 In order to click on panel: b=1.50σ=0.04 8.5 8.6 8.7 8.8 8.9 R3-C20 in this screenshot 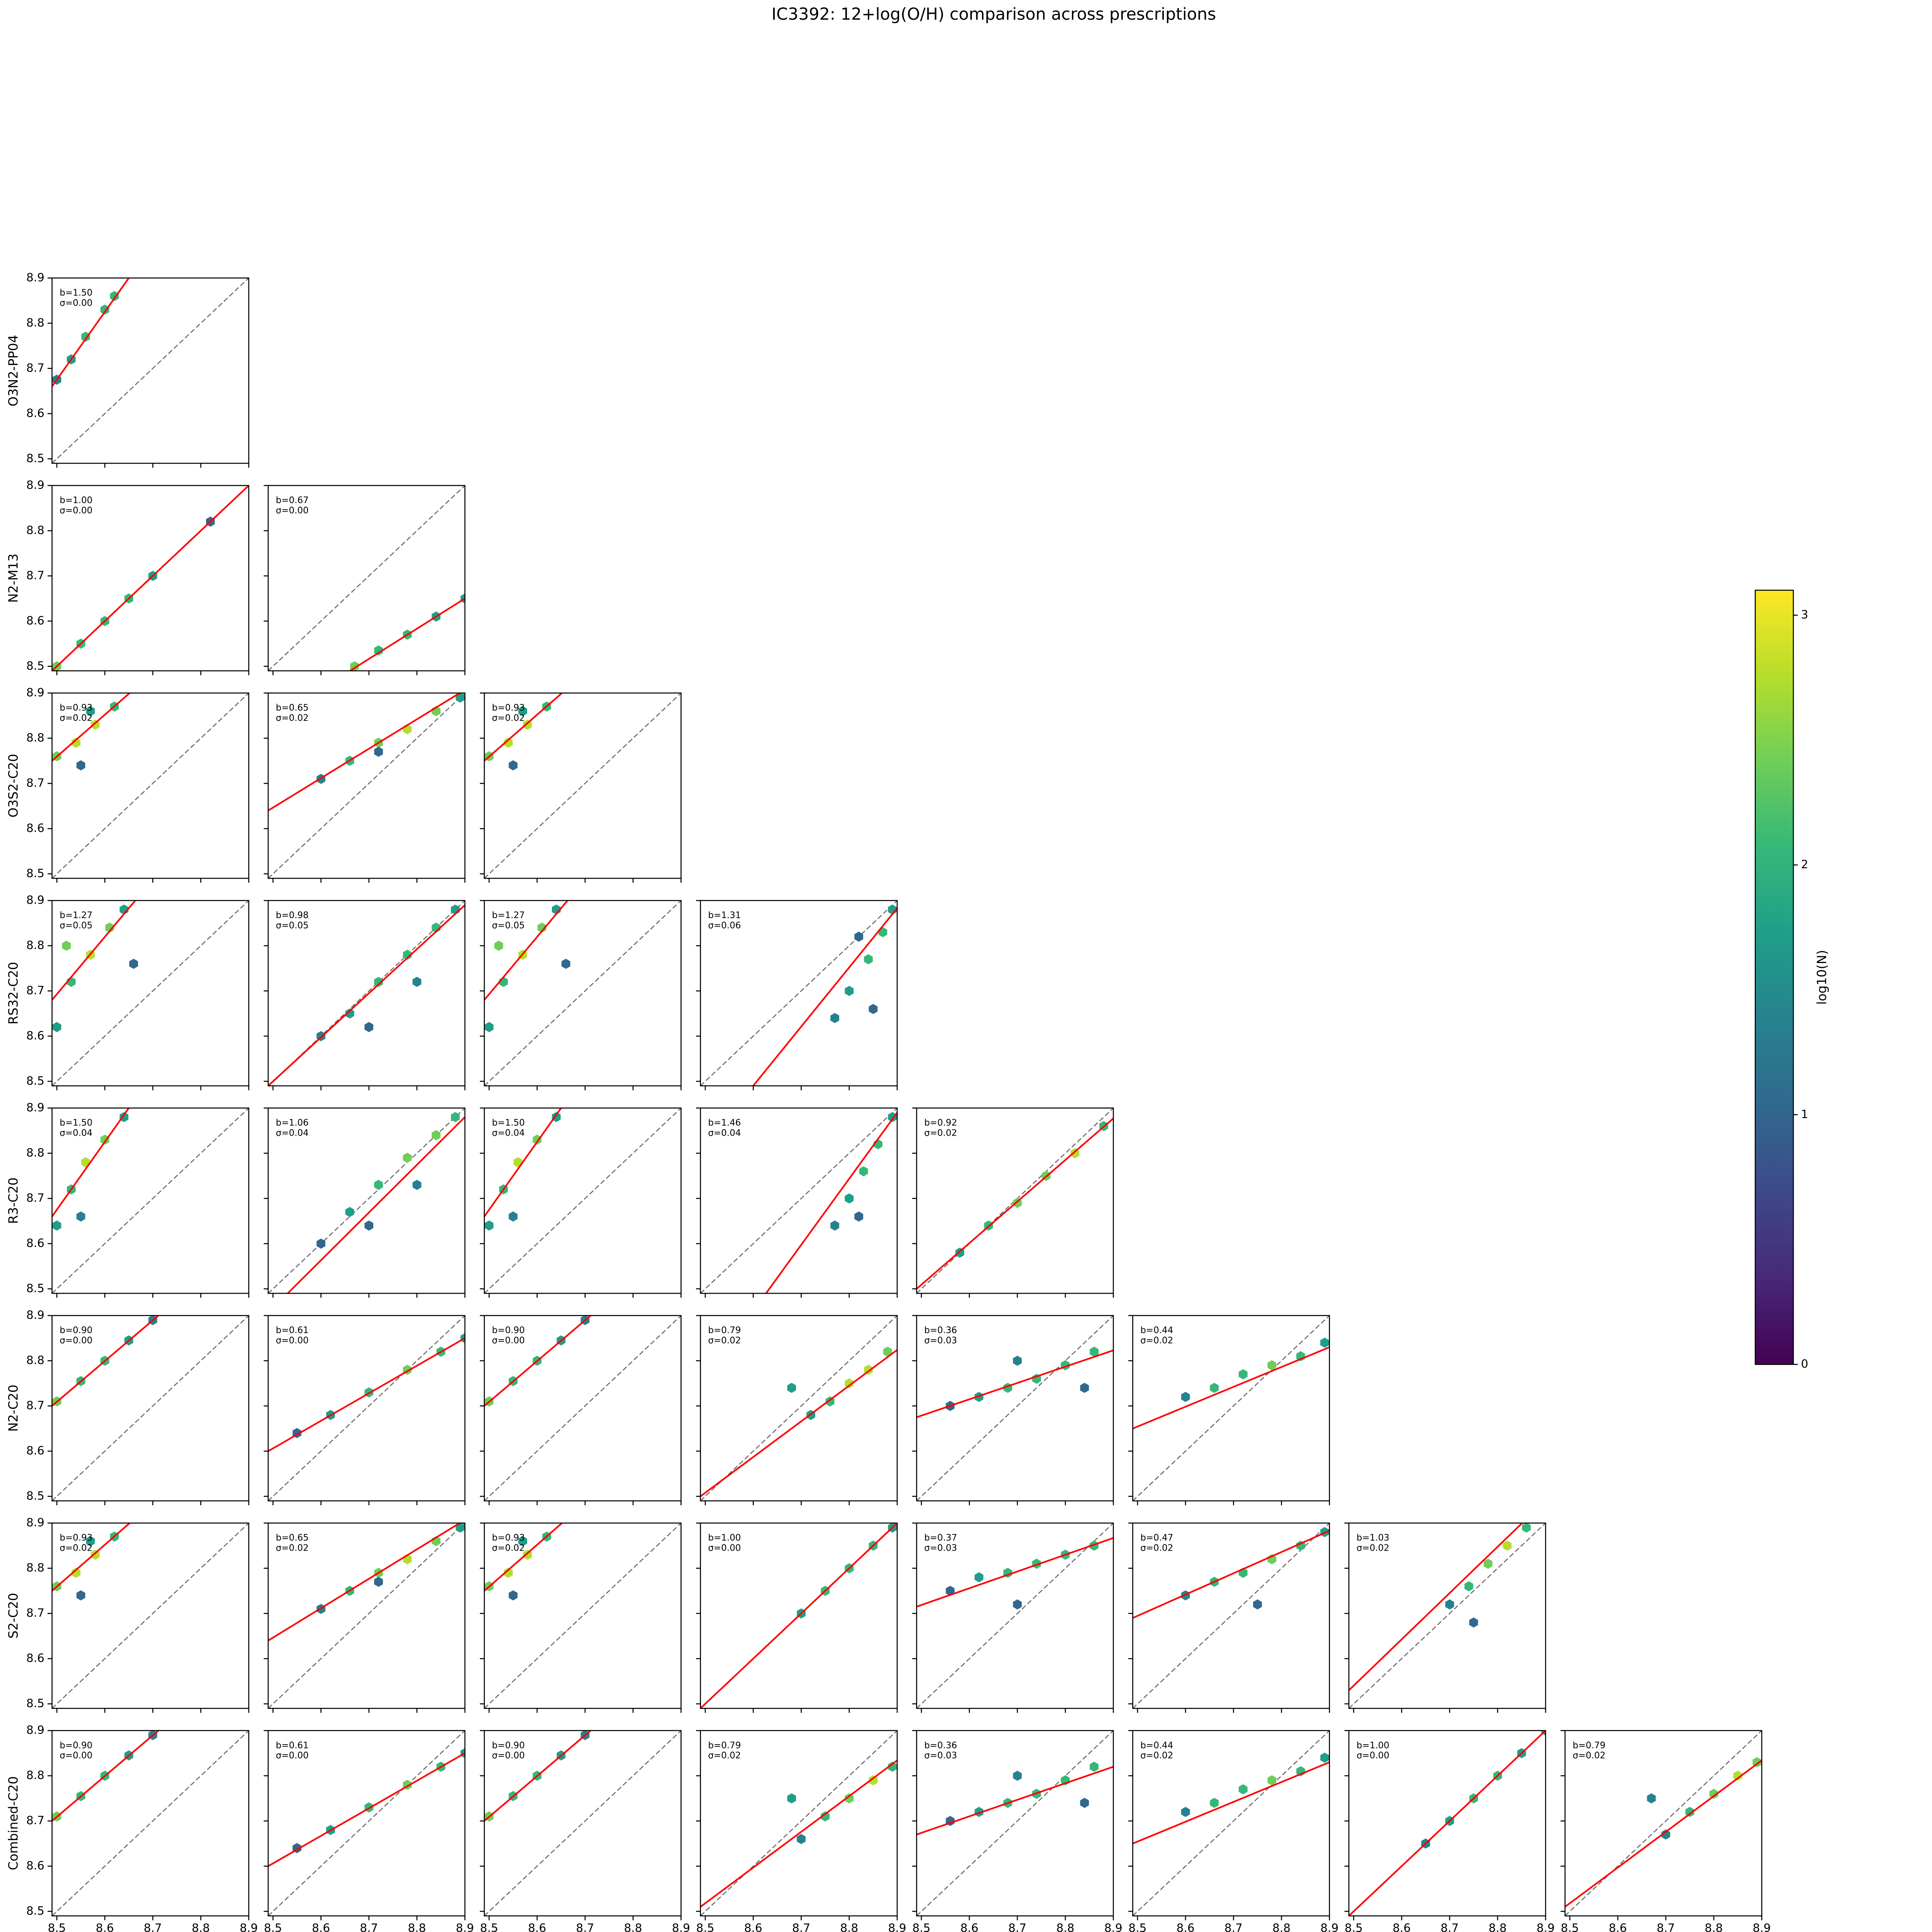, I will do `click(128, 1199)`.